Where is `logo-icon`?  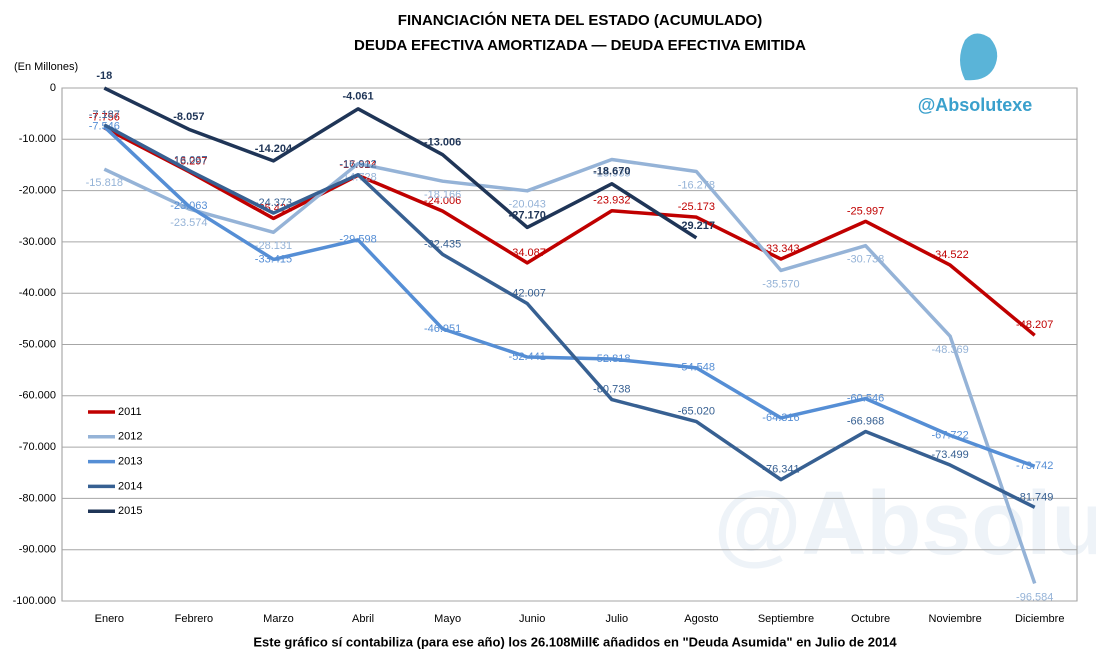 logo-icon is located at coordinates (979, 57).